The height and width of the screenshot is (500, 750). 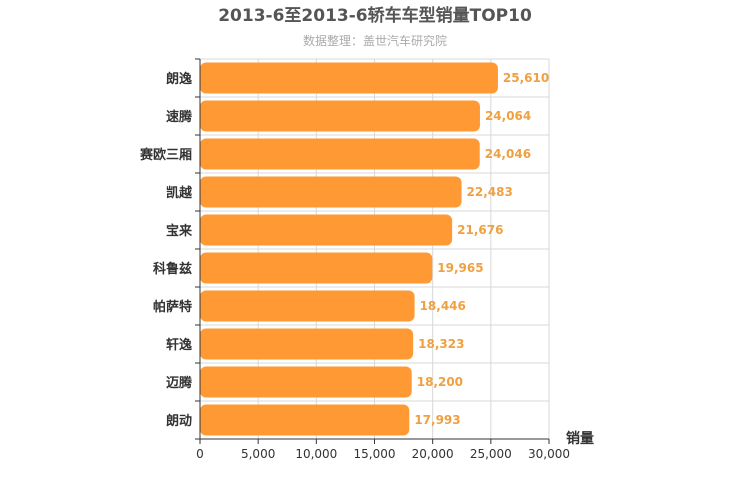 I want to click on data-label: 24,046, so click(x=508, y=154).